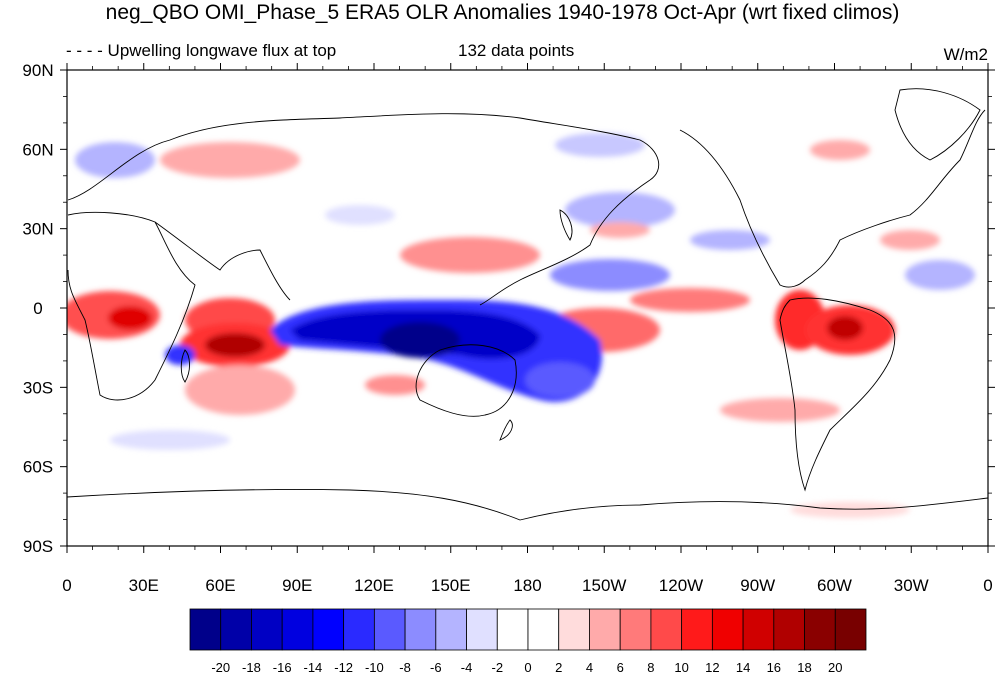 The image size is (1005, 676). I want to click on colorbar-label: -16, so click(282, 667).